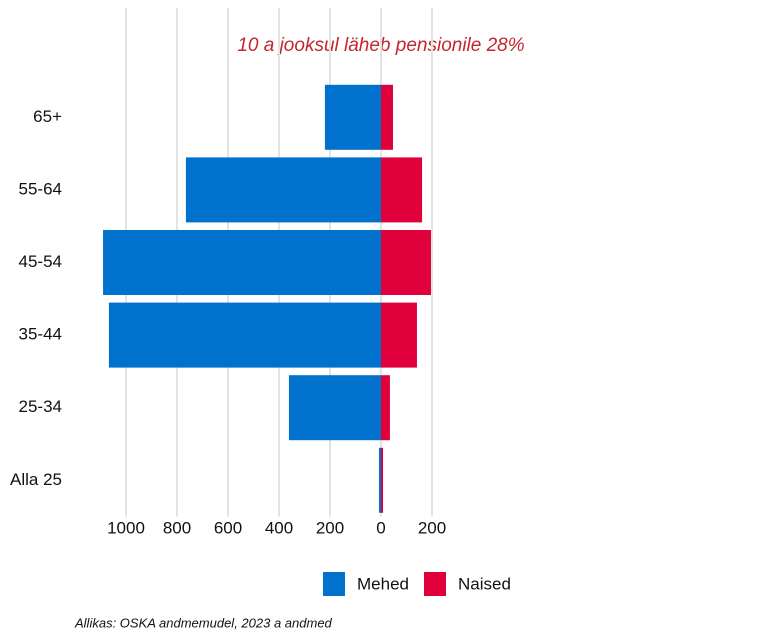 This screenshot has height=640, width=768. I want to click on y-tick-label: 25-34, so click(40, 406).